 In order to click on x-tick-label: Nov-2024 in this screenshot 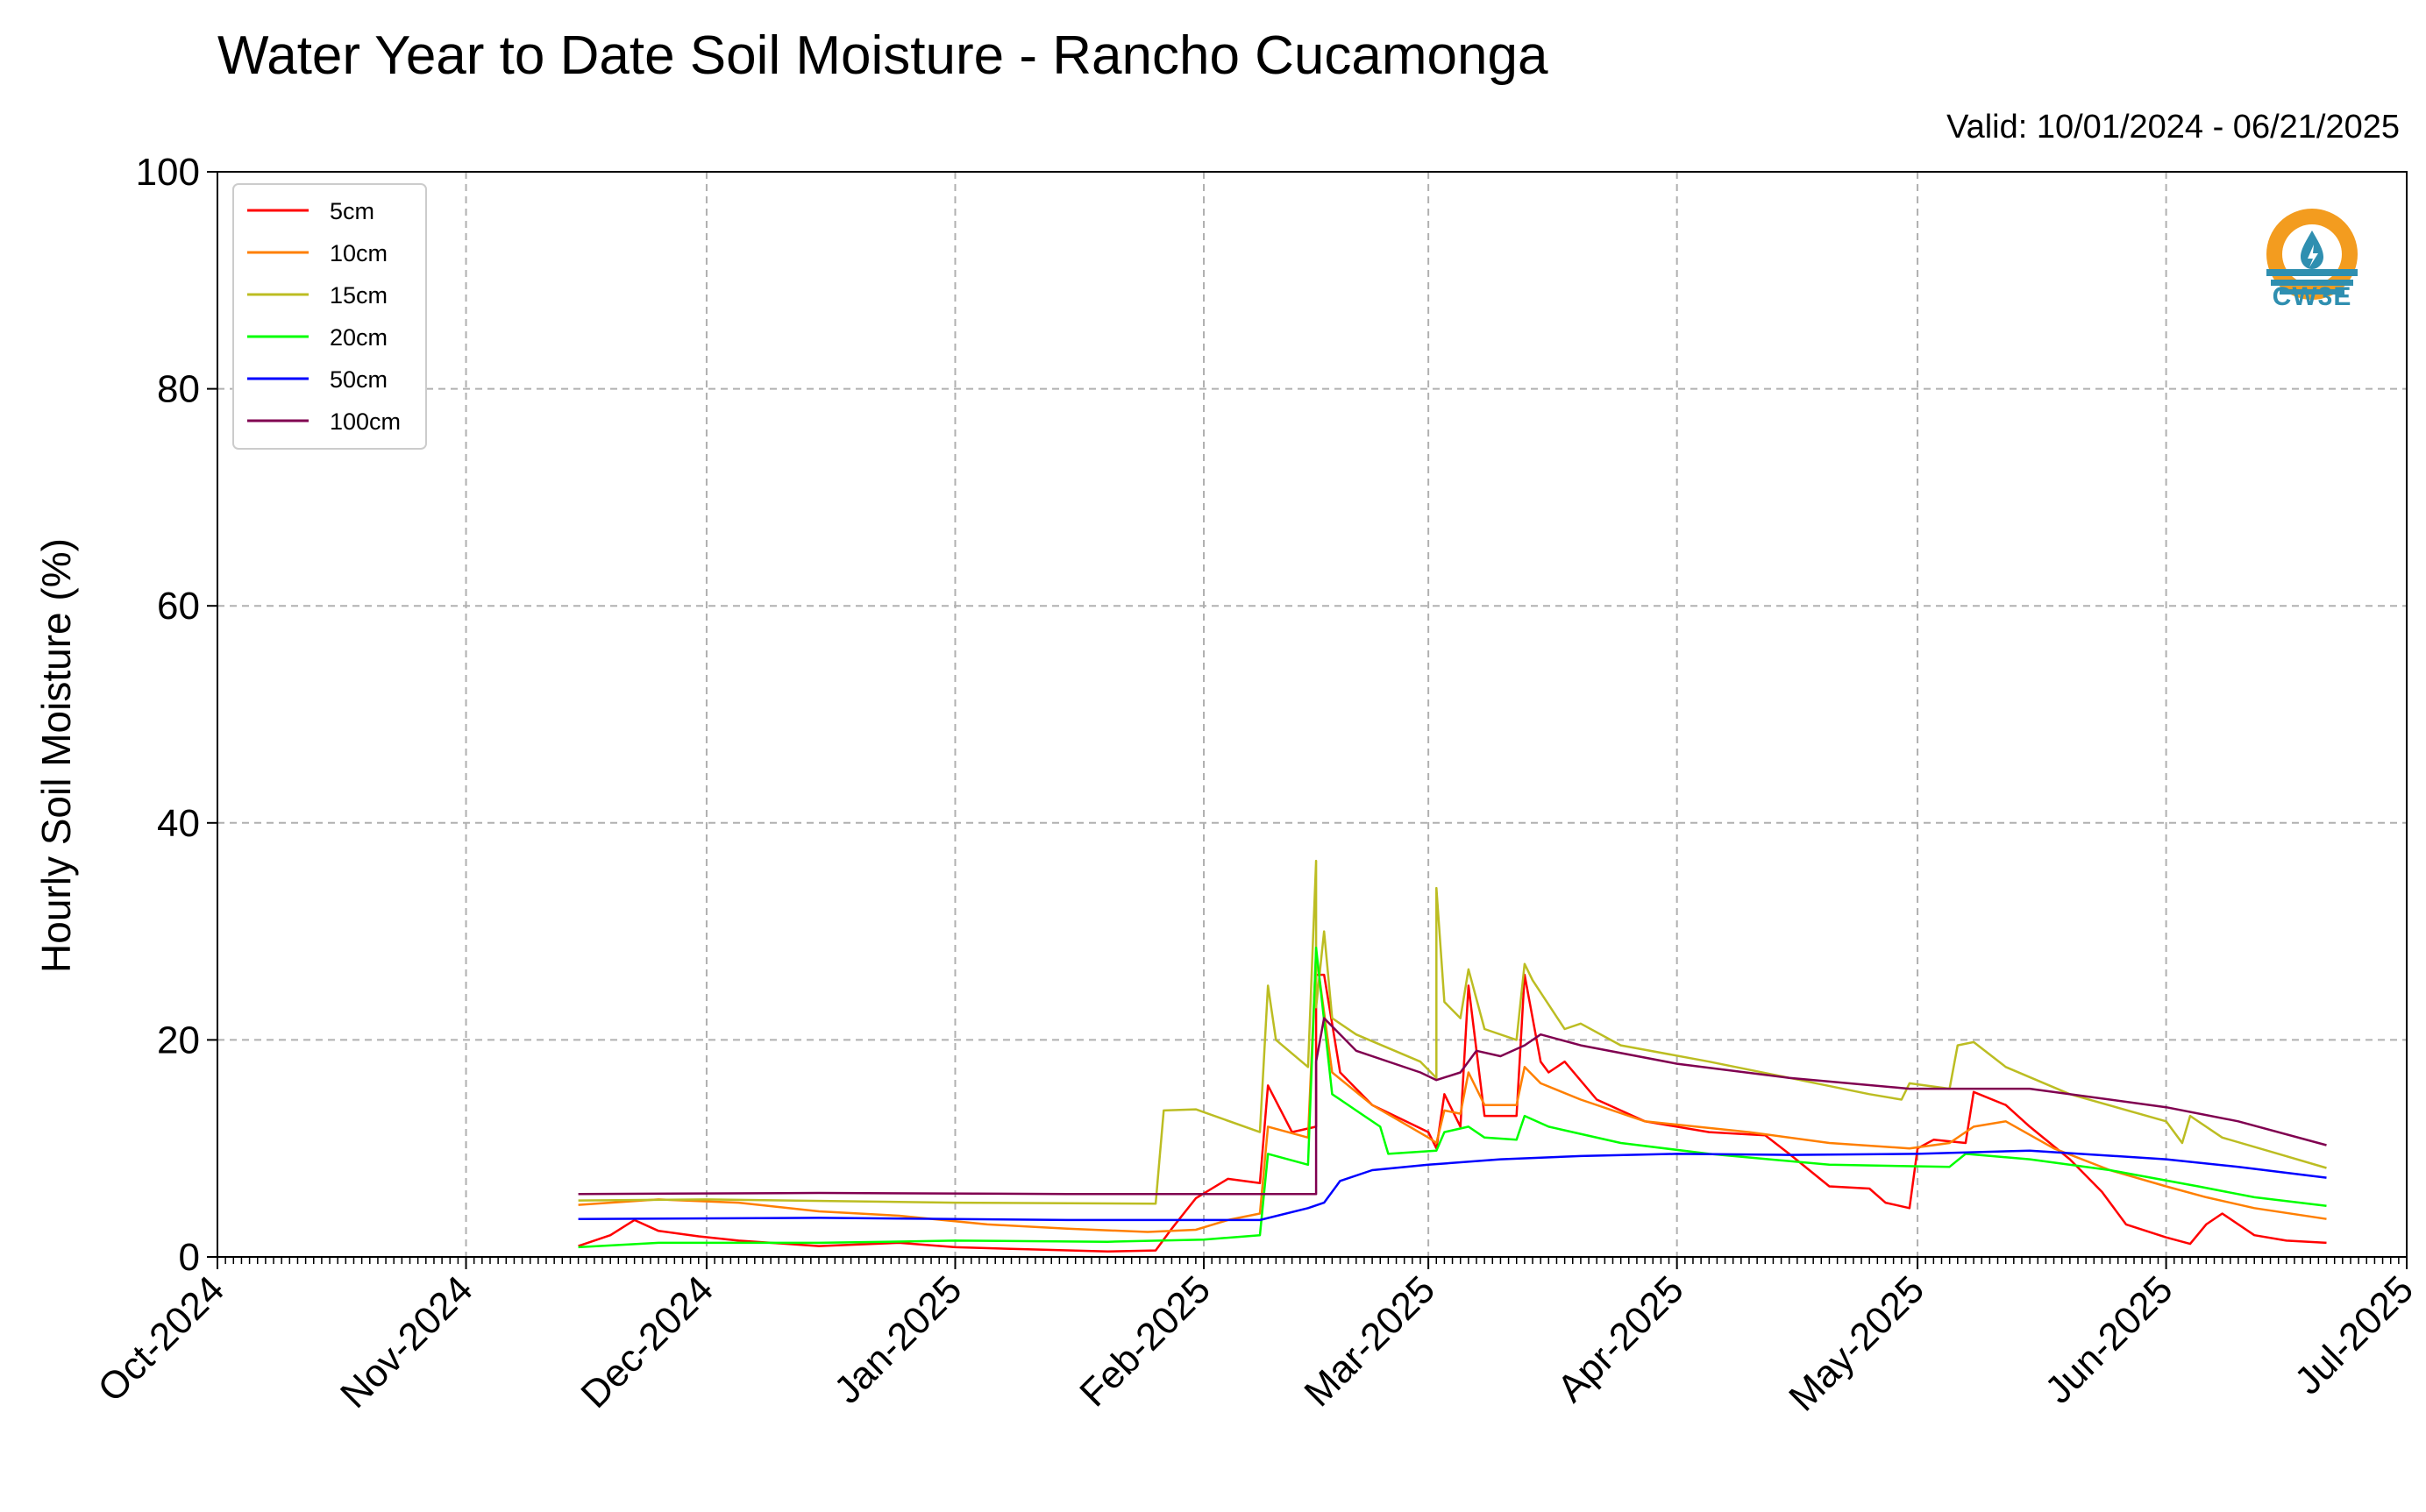, I will do `click(406, 1341)`.